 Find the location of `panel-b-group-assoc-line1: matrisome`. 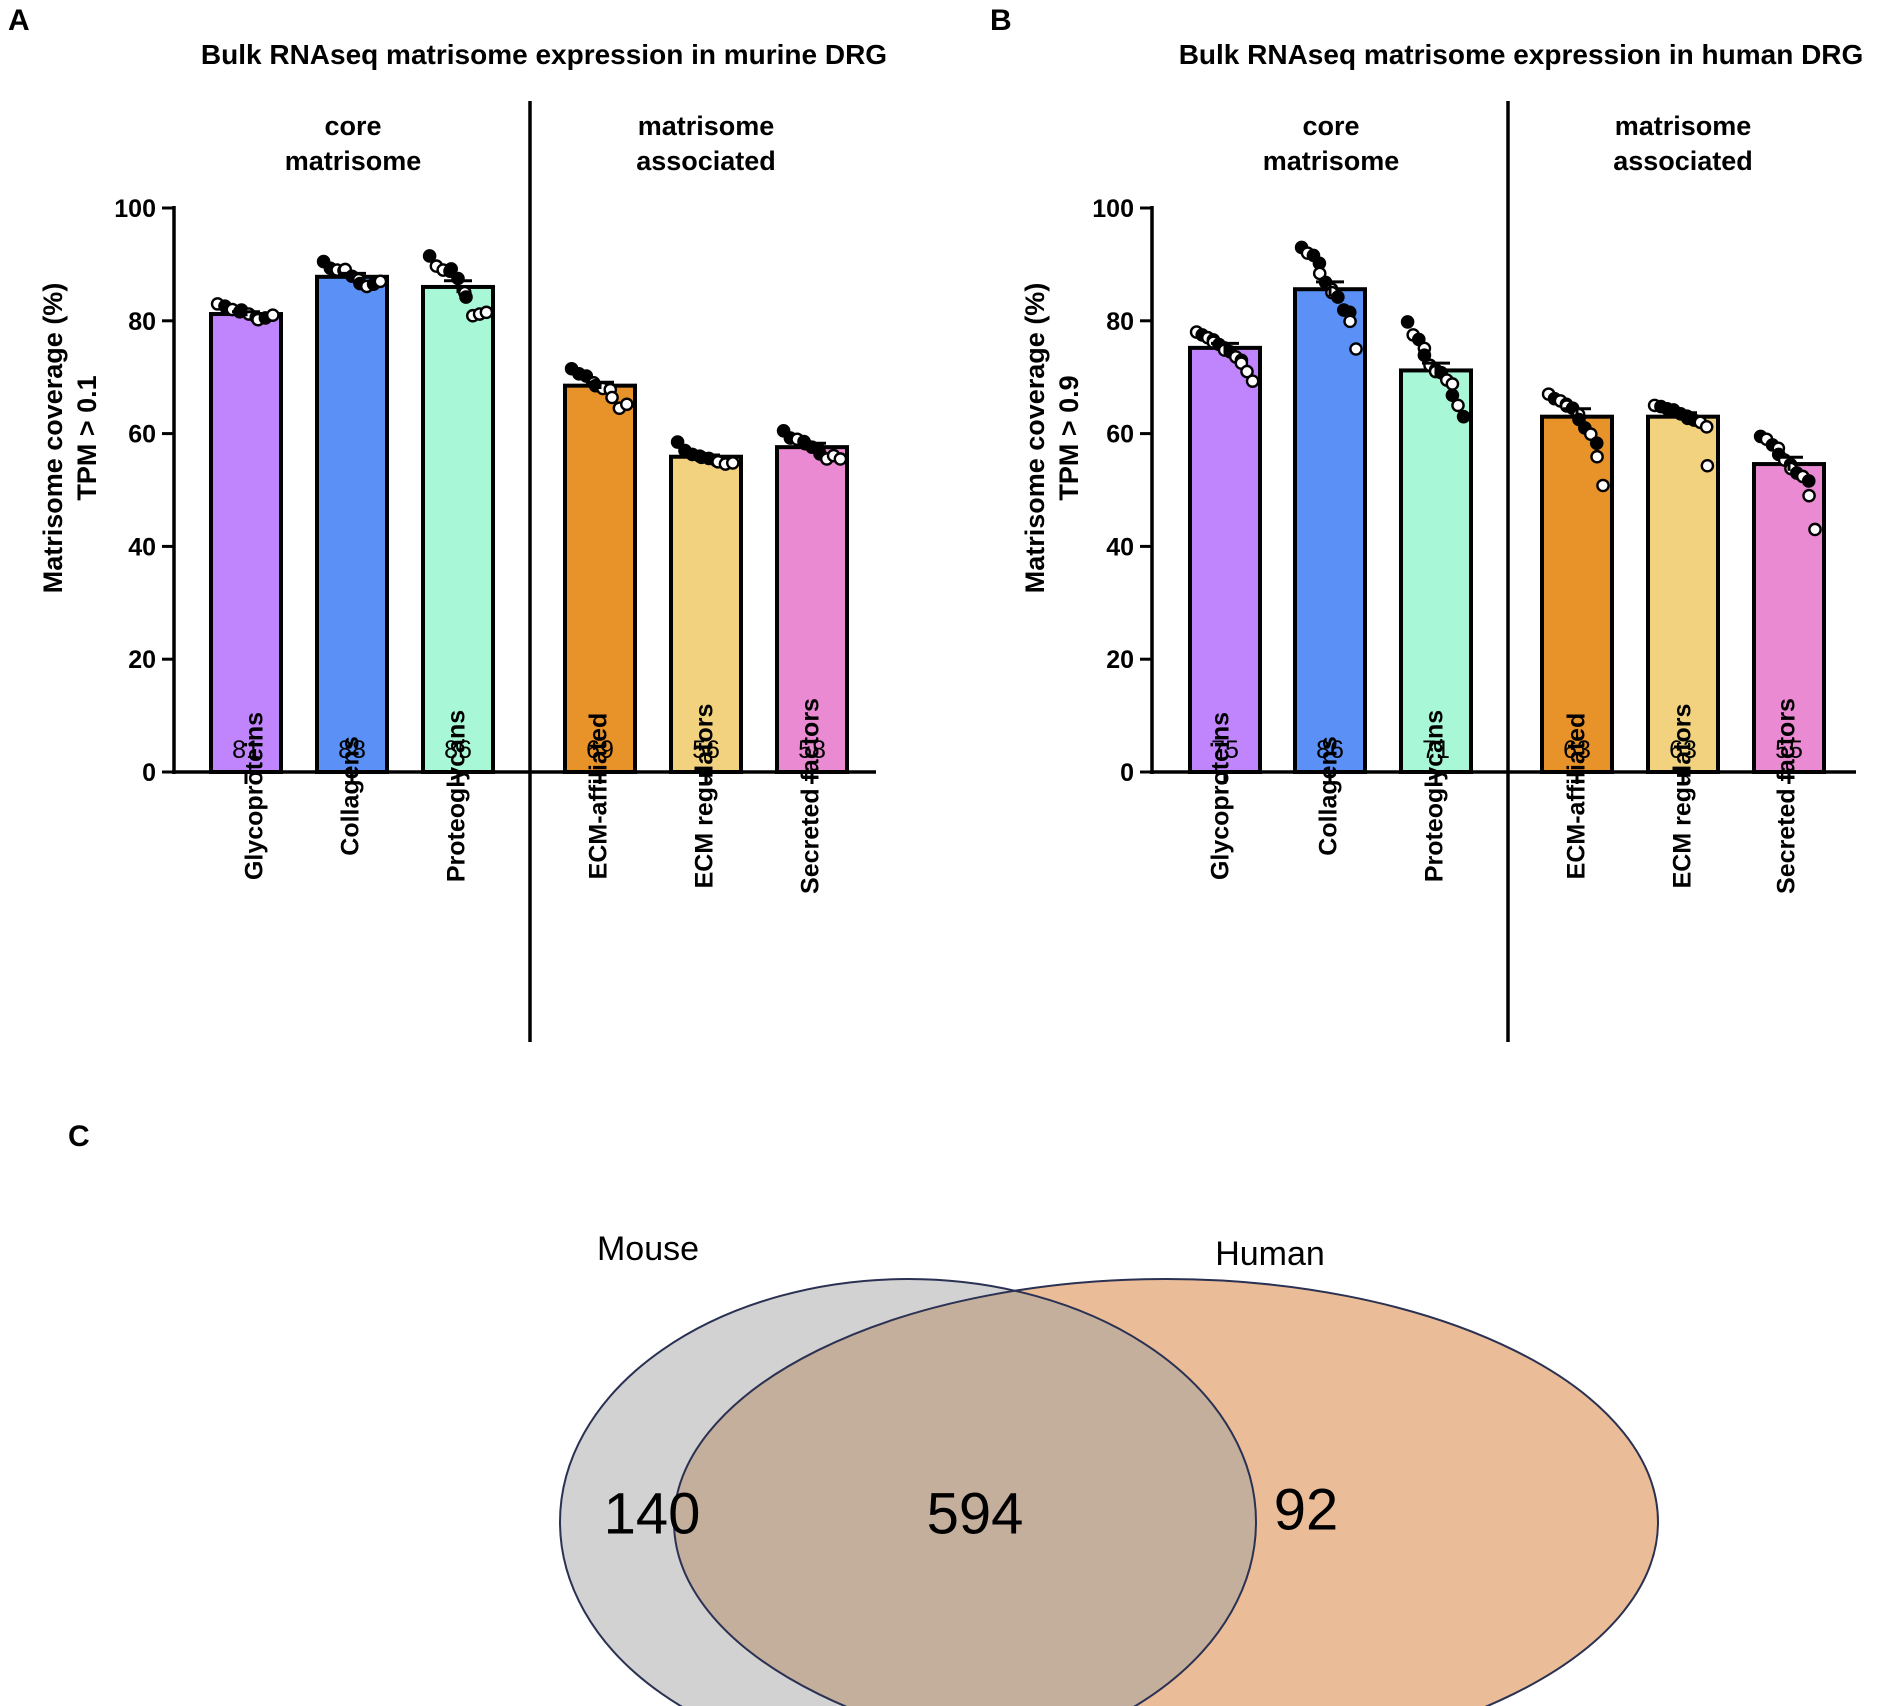

panel-b-group-assoc-line1: matrisome is located at coordinates (1683, 126).